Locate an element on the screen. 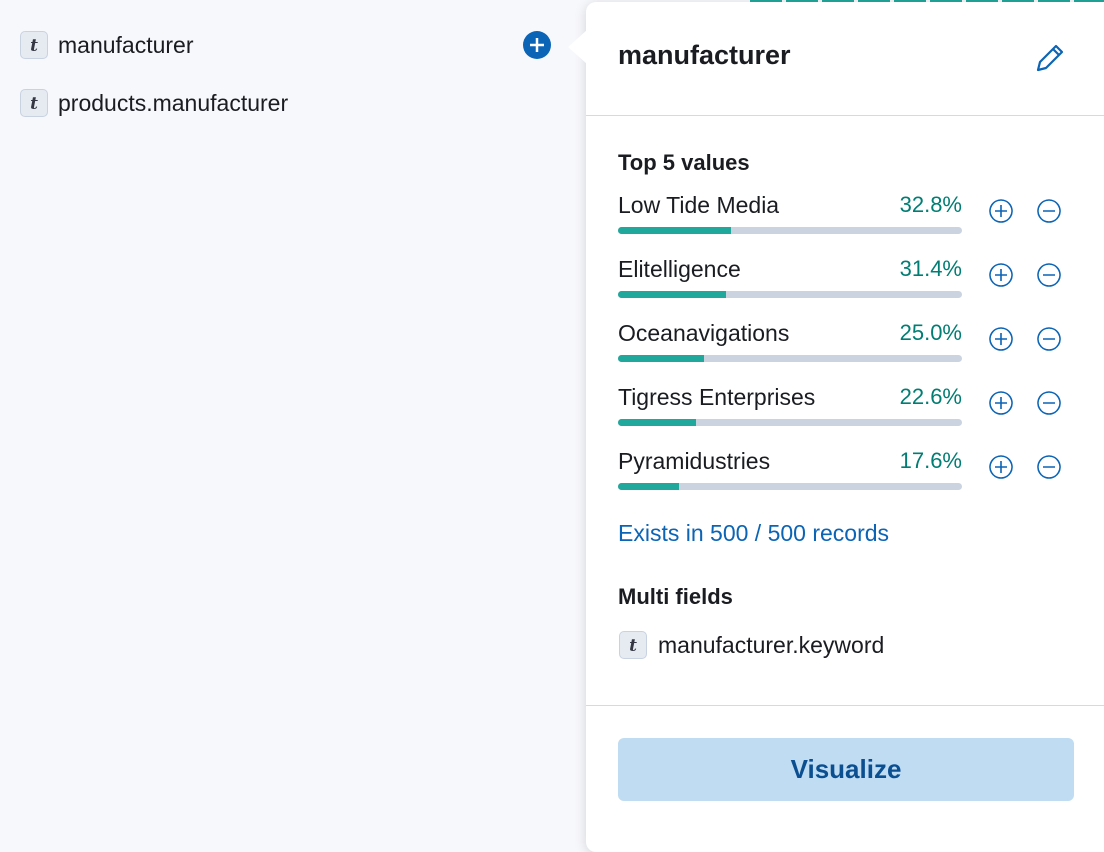 The width and height of the screenshot is (1104, 852). section-title: Multi fields is located at coordinates (675, 596).